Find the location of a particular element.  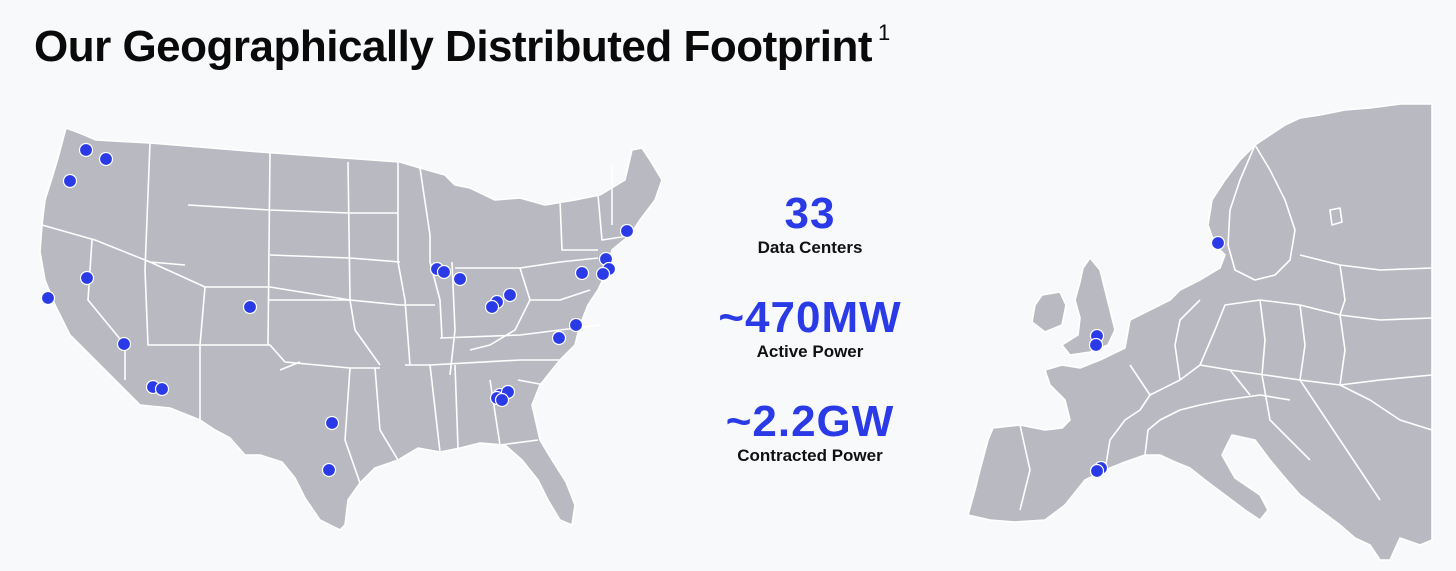

stat-value: ~2.2GW is located at coordinates (810, 421).